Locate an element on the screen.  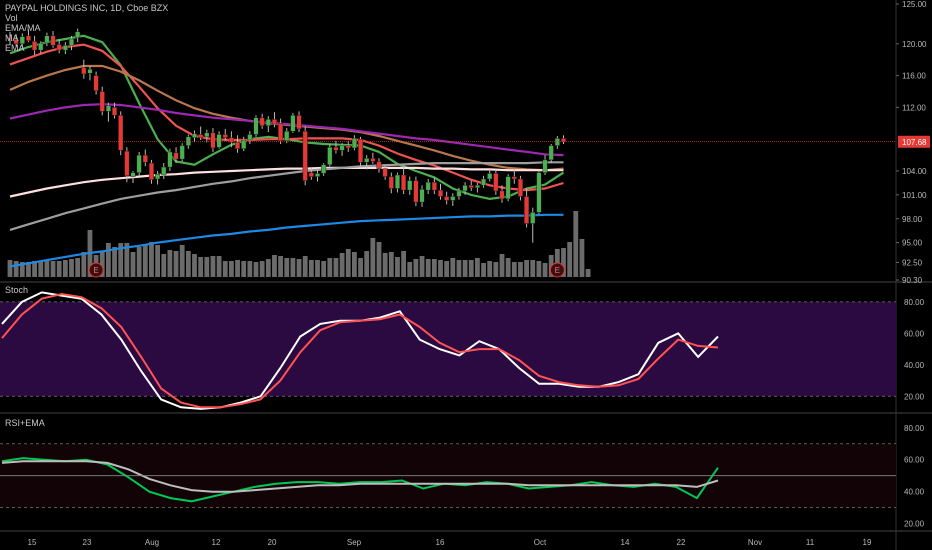
date-tick-label: 12 is located at coordinates (216, 542).